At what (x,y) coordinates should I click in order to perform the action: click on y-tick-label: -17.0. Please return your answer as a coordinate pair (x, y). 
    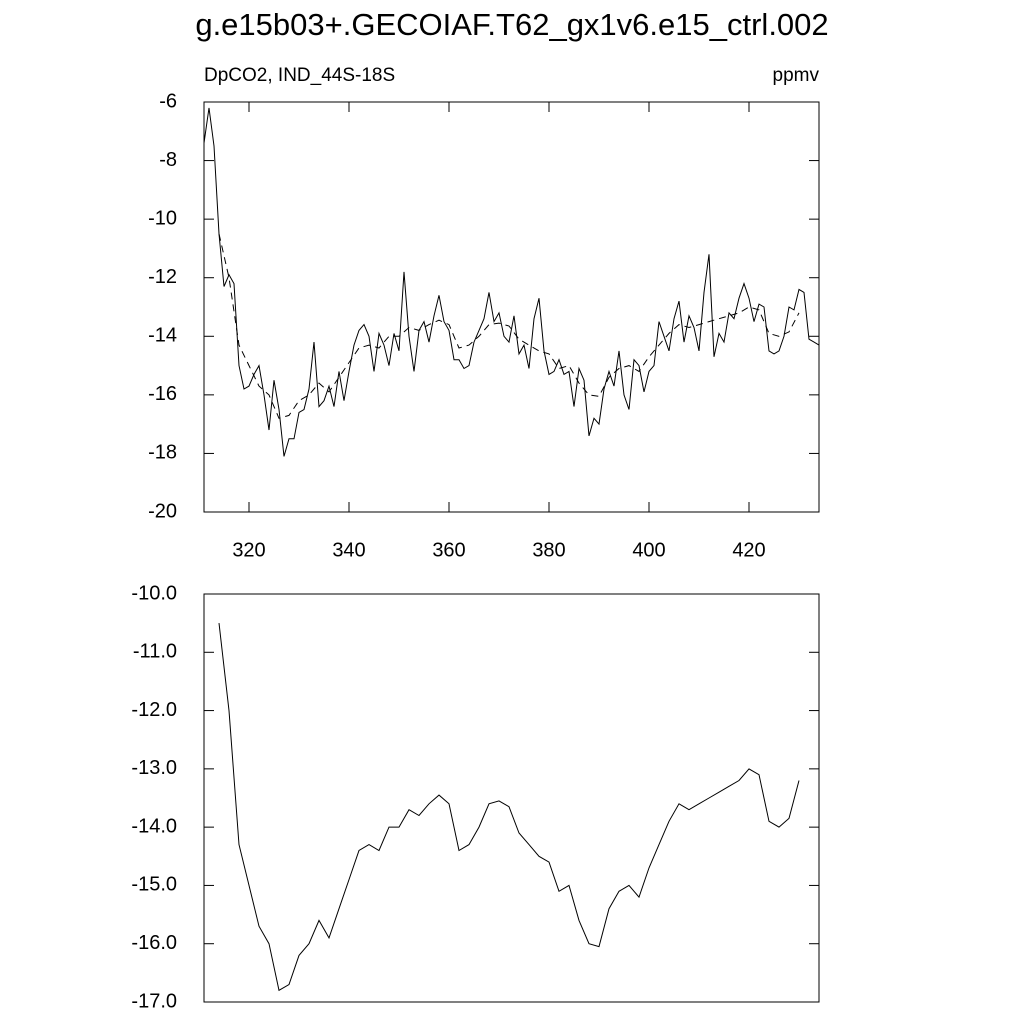
    Looking at the image, I should click on (154, 1001).